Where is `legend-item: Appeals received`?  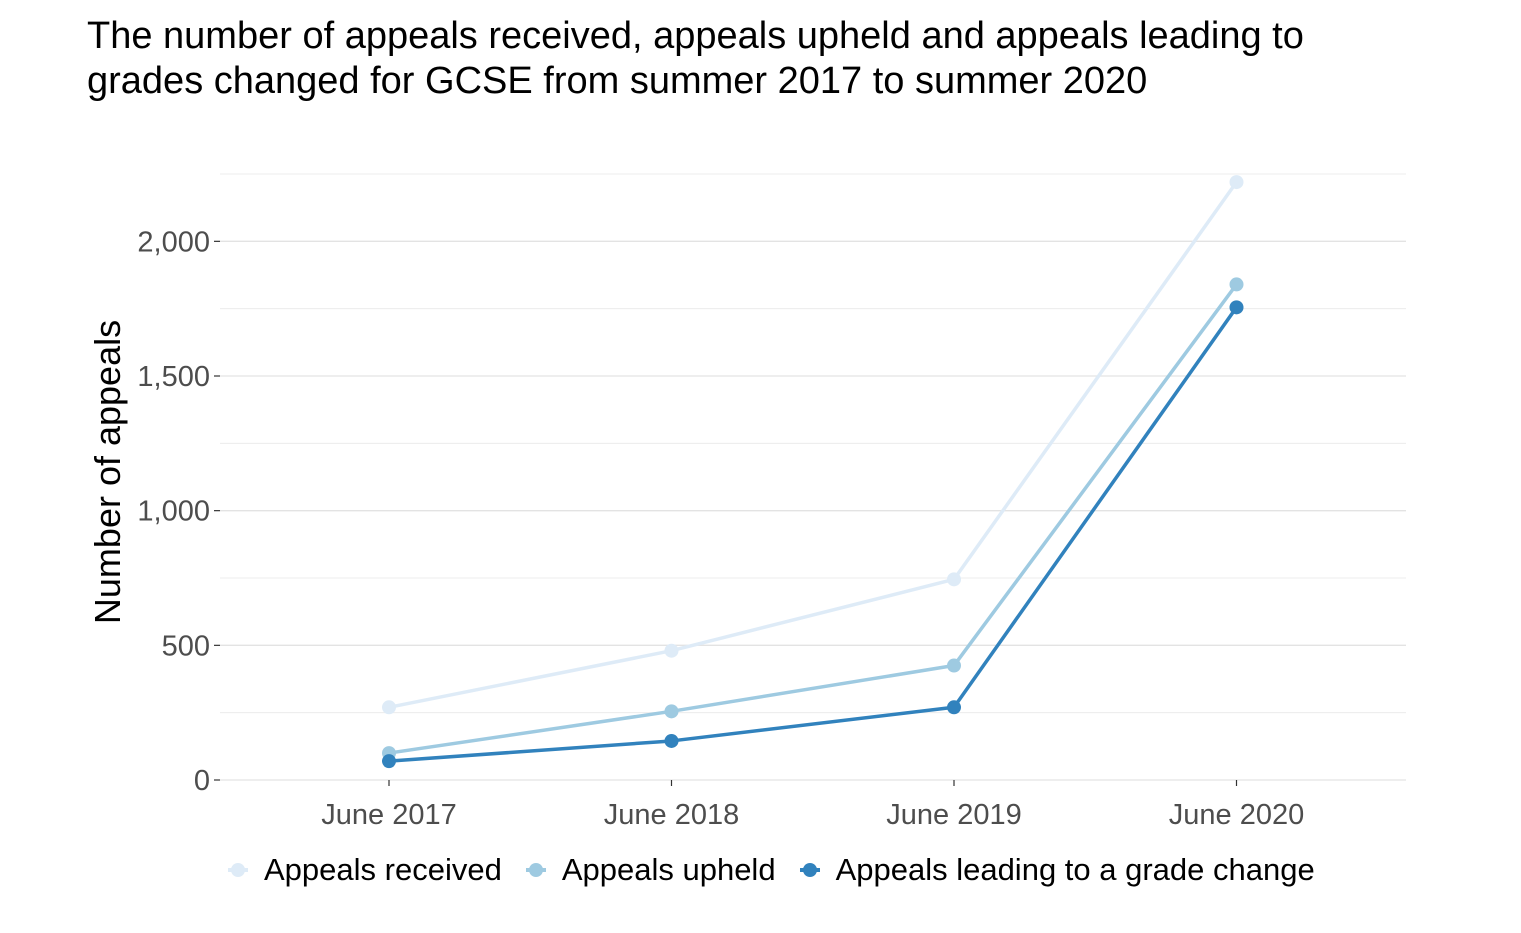 legend-item: Appeals received is located at coordinates (365, 870).